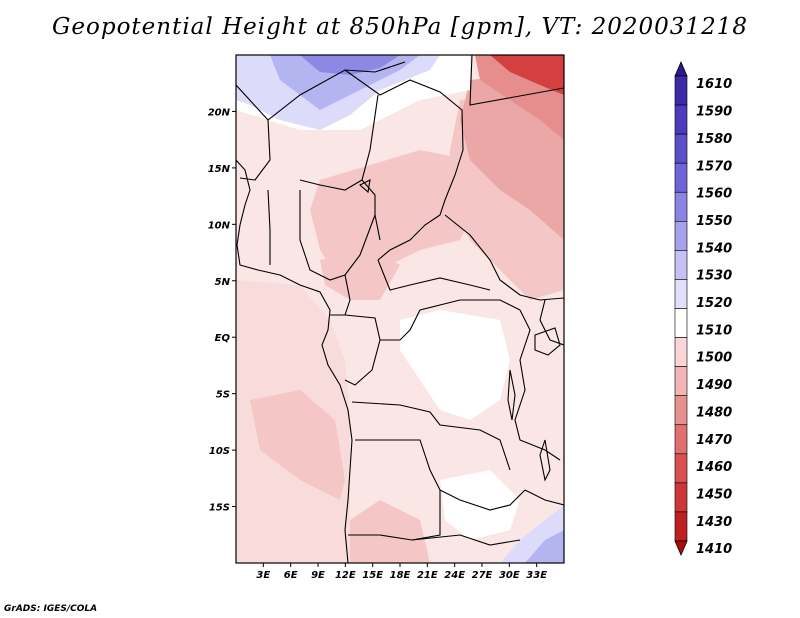  Describe the element at coordinates (714, 549) in the screenshot. I see `colorbar-label: 1410` at that location.